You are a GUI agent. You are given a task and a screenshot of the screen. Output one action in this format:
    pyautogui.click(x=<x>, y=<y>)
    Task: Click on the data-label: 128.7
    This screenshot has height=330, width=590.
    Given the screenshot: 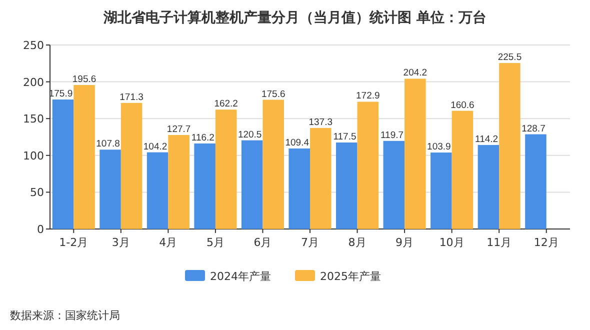 What is the action you would take?
    pyautogui.click(x=534, y=128)
    